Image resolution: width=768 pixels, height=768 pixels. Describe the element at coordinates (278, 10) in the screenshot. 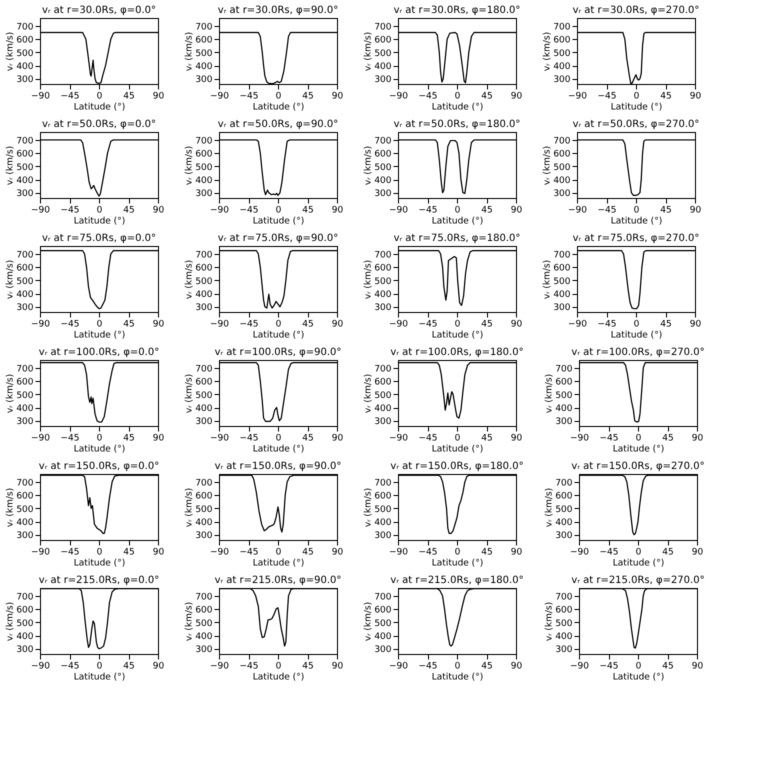

I see `chart-title: vᵣ at r=30.0Rs, φ=90.0°` at that location.